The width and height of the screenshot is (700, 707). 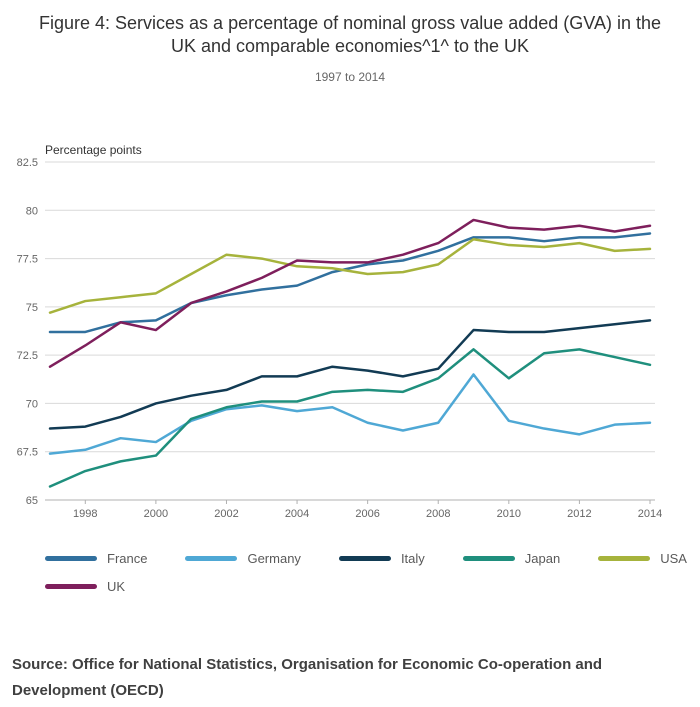 What do you see at coordinates (673, 558) in the screenshot?
I see `legend-label: USA` at bounding box center [673, 558].